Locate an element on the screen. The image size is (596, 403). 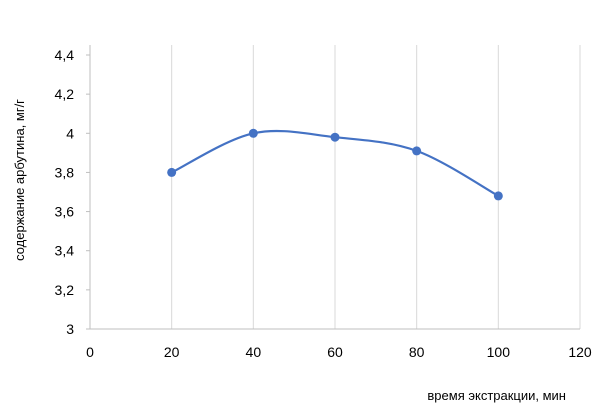
x-tick-label: 40 is located at coordinates (254, 352).